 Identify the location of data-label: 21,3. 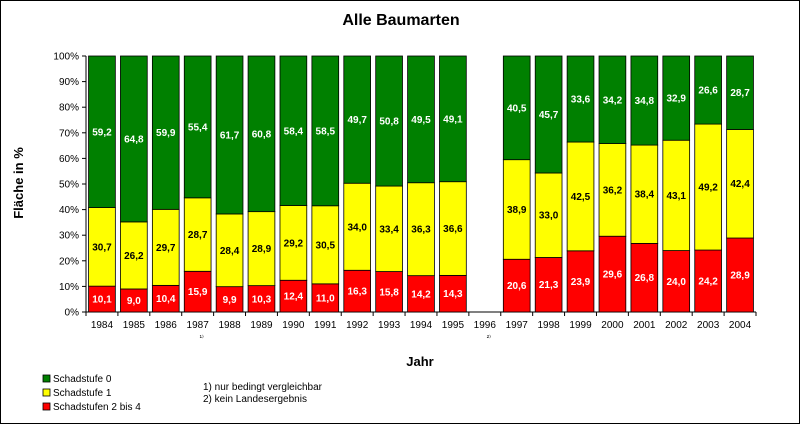
(549, 285).